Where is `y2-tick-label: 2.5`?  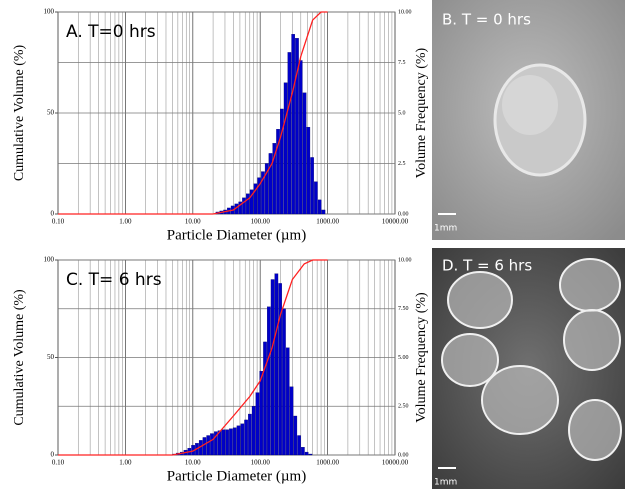 y2-tick-label: 2.5 is located at coordinates (402, 164).